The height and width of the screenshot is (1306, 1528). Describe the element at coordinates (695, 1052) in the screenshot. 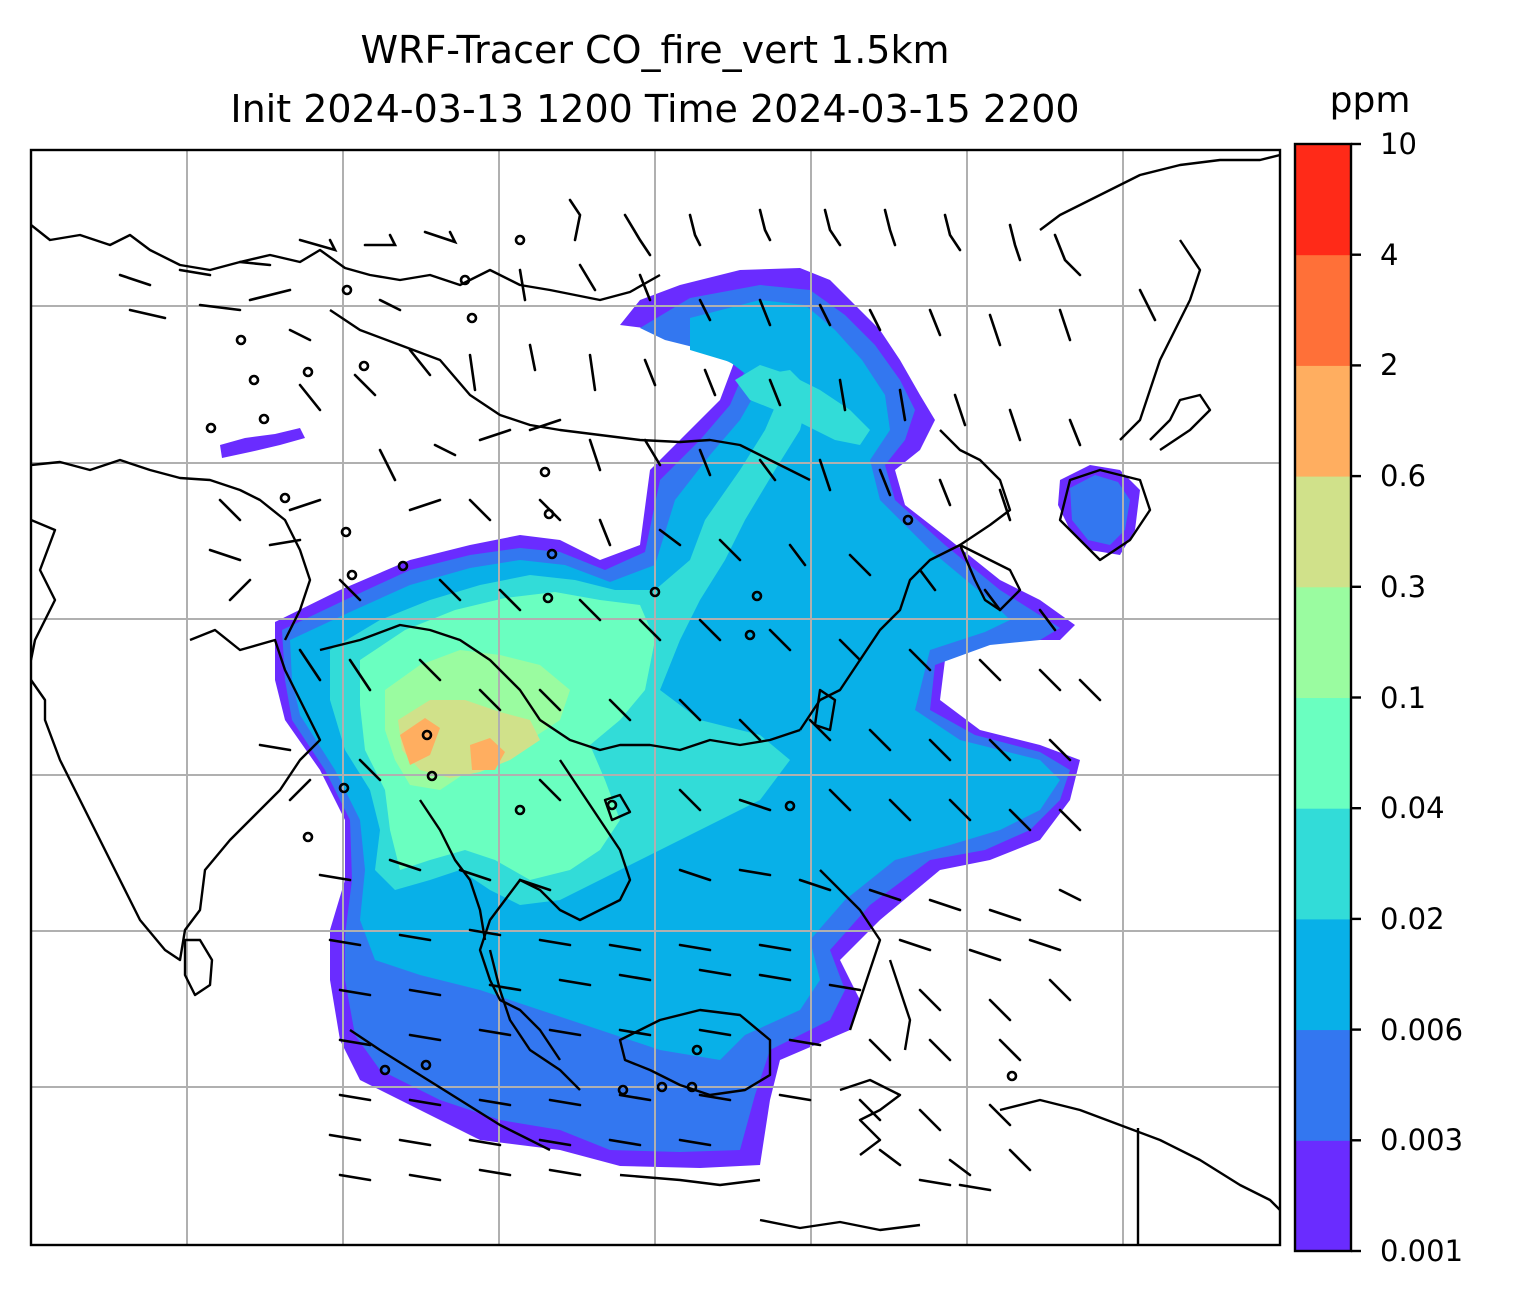

I see `borneo` at that location.